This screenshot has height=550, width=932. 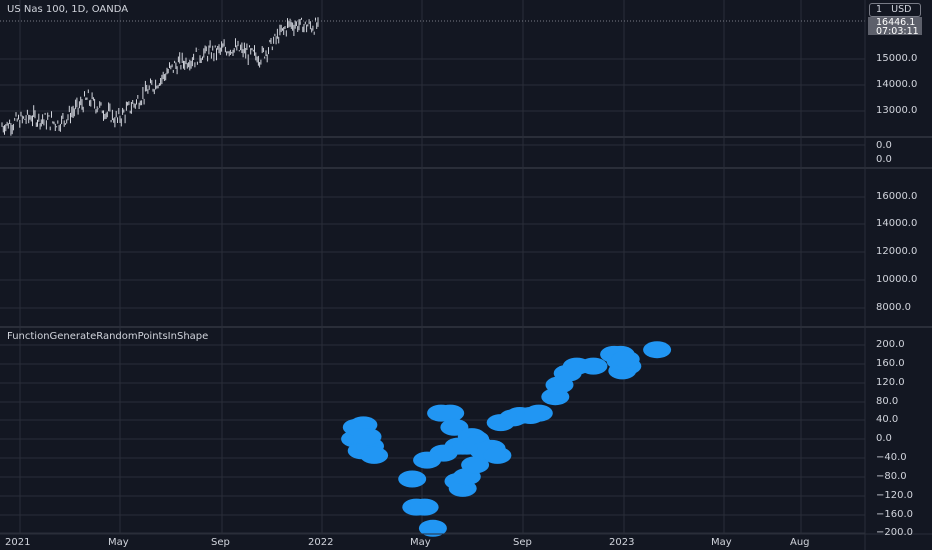 I want to click on indicator-axis-label: 120.0, so click(x=890, y=382).